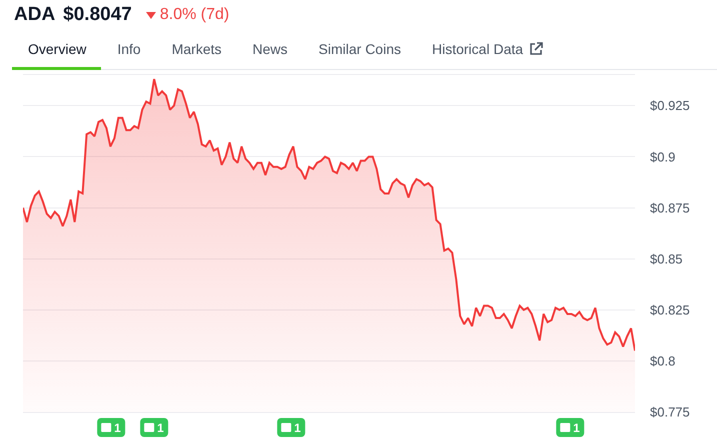 The width and height of the screenshot is (717, 442). What do you see at coordinates (35, 15) in the screenshot?
I see `chart-title: ADA` at bounding box center [35, 15].